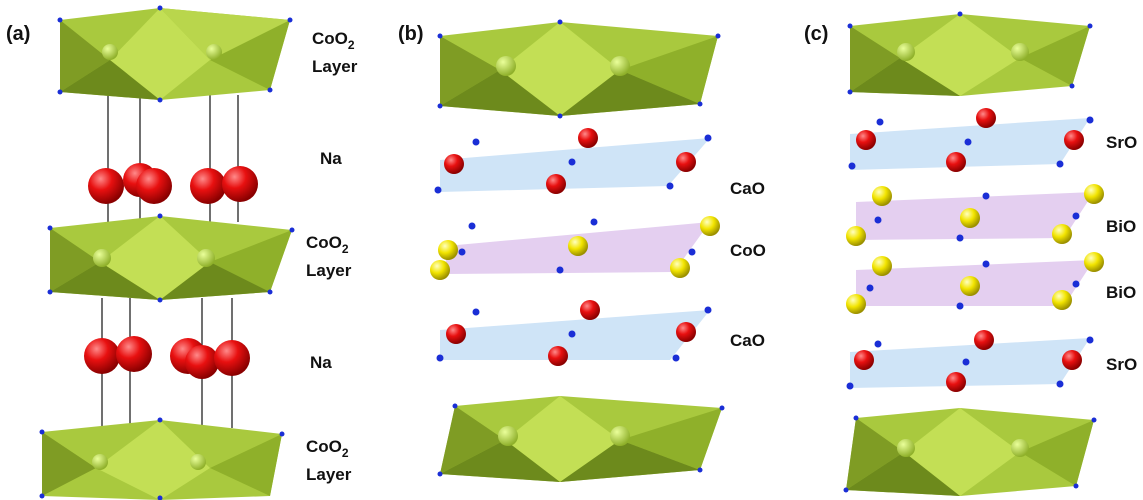 The image size is (1143, 500). Describe the element at coordinates (1121, 226) in the screenshot. I see `label-c-bio-1: BiO` at that location.